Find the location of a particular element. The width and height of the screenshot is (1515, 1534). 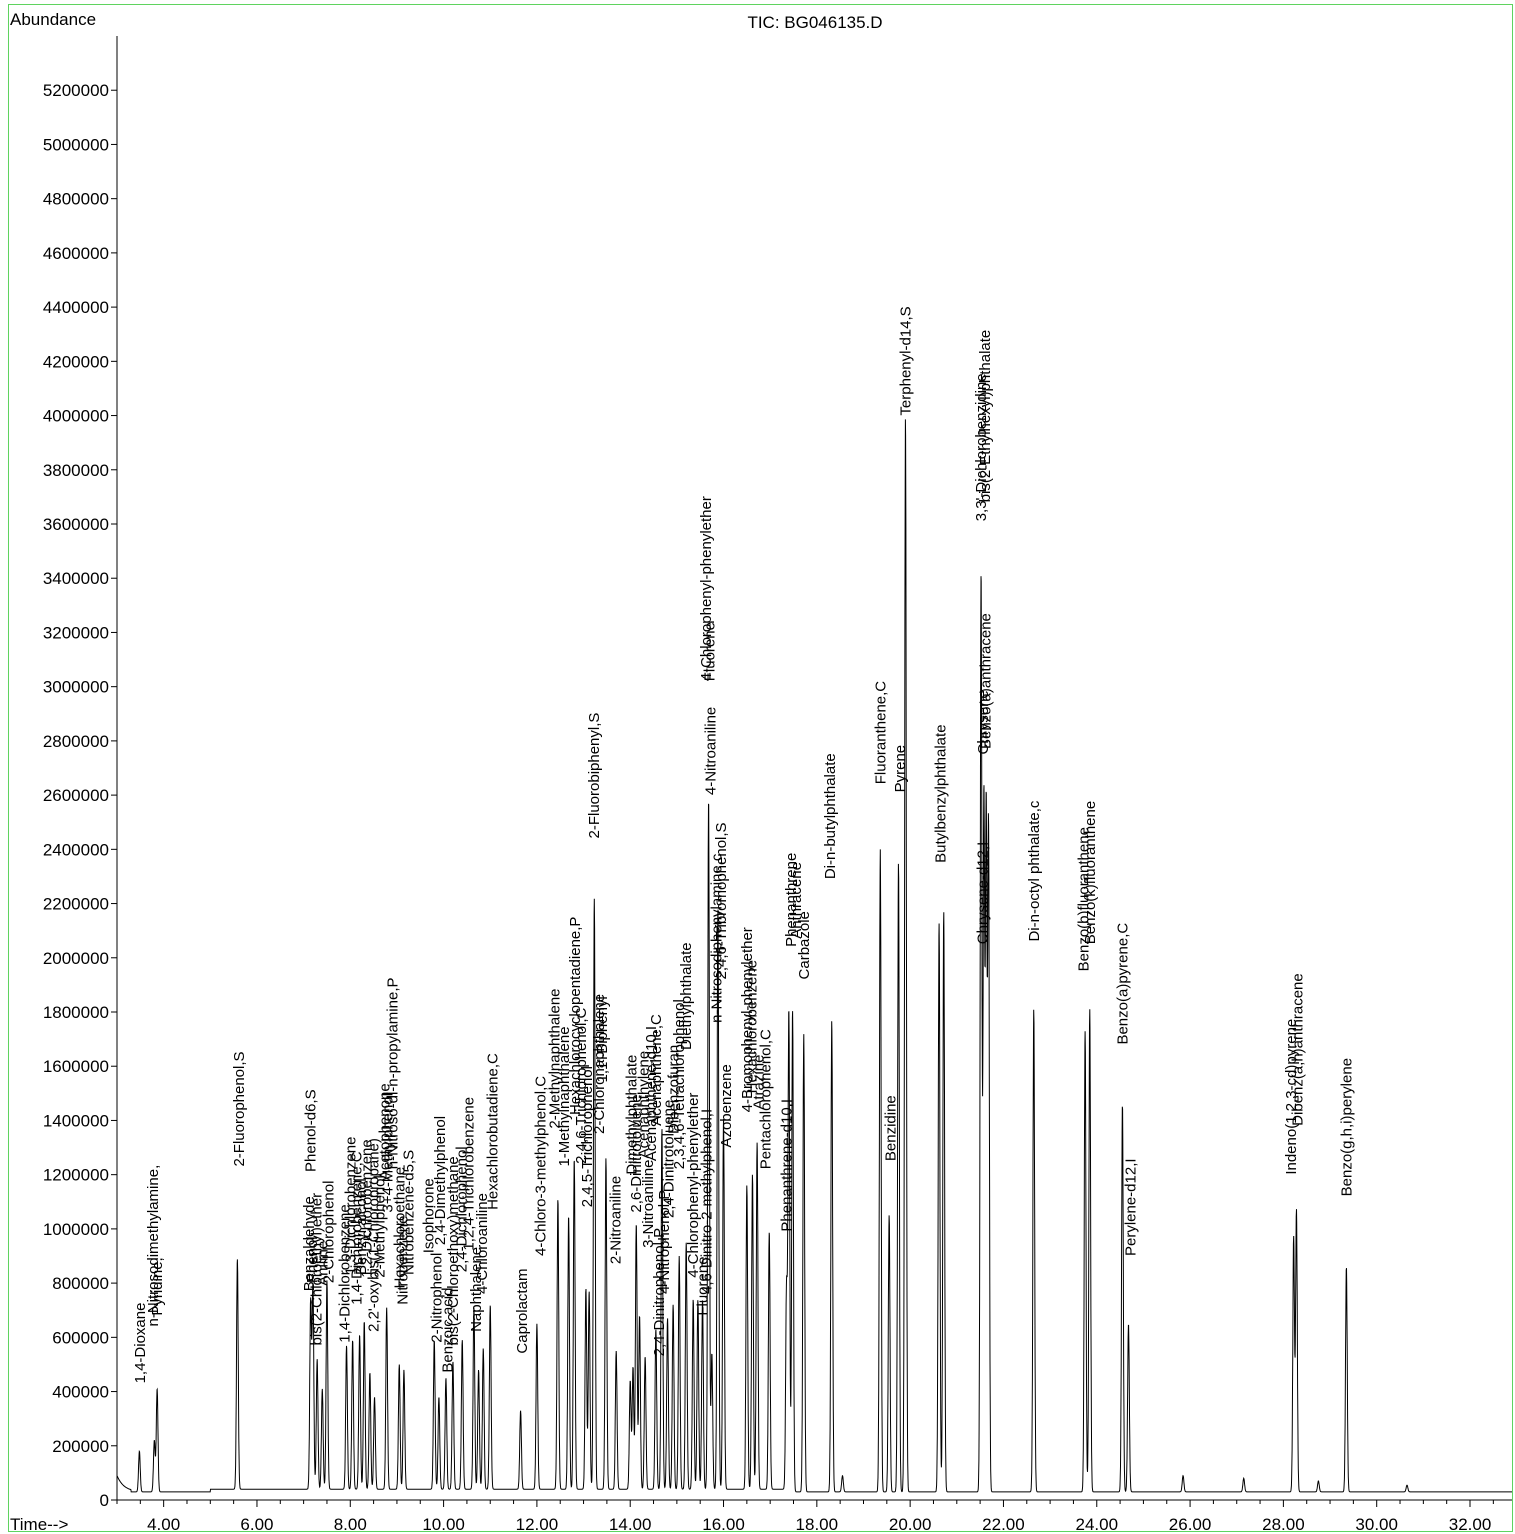

peak-label: Nitrobenzene-d5,S is located at coordinates (409, 1212).